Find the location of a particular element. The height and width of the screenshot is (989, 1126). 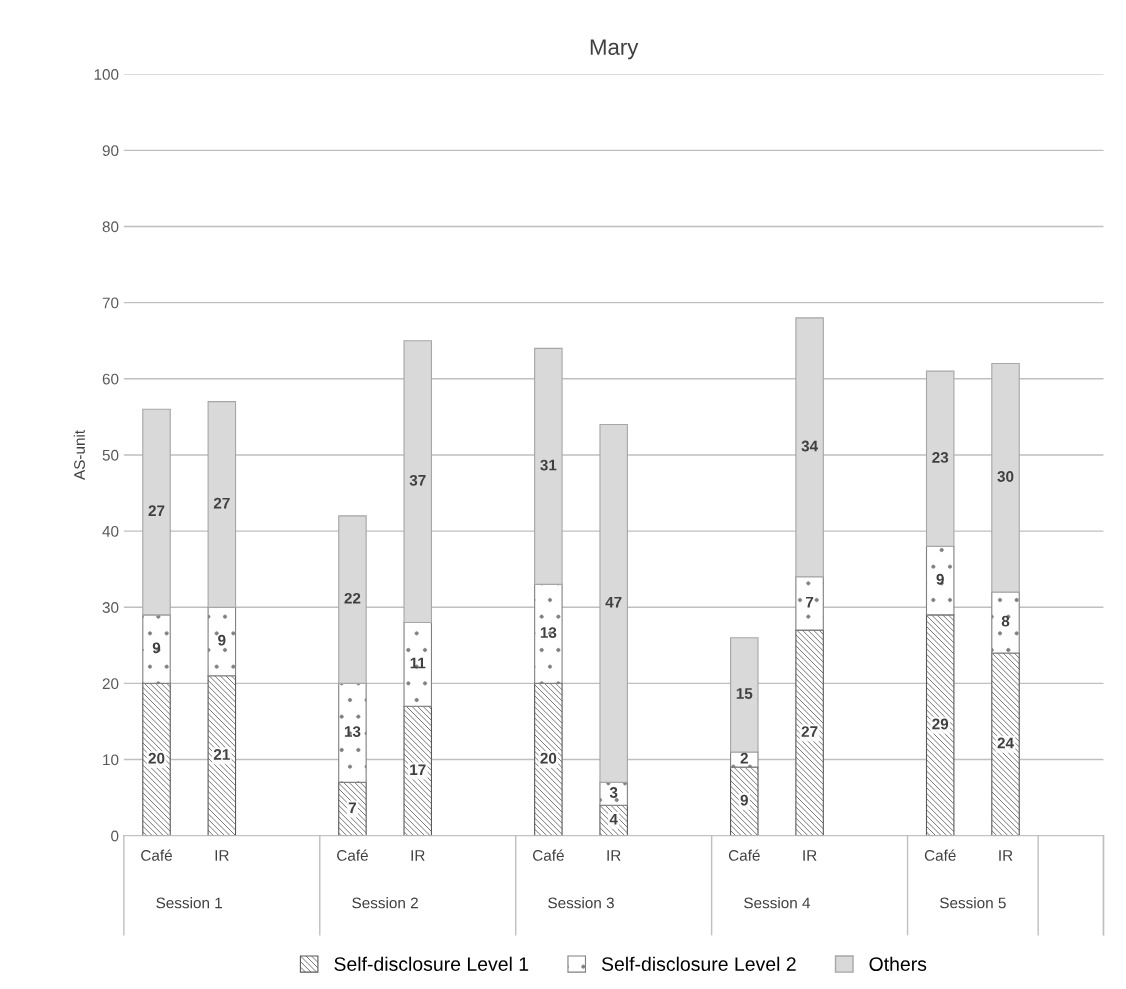

legend-label: Self-disclosure Level 1 is located at coordinates (431, 963).